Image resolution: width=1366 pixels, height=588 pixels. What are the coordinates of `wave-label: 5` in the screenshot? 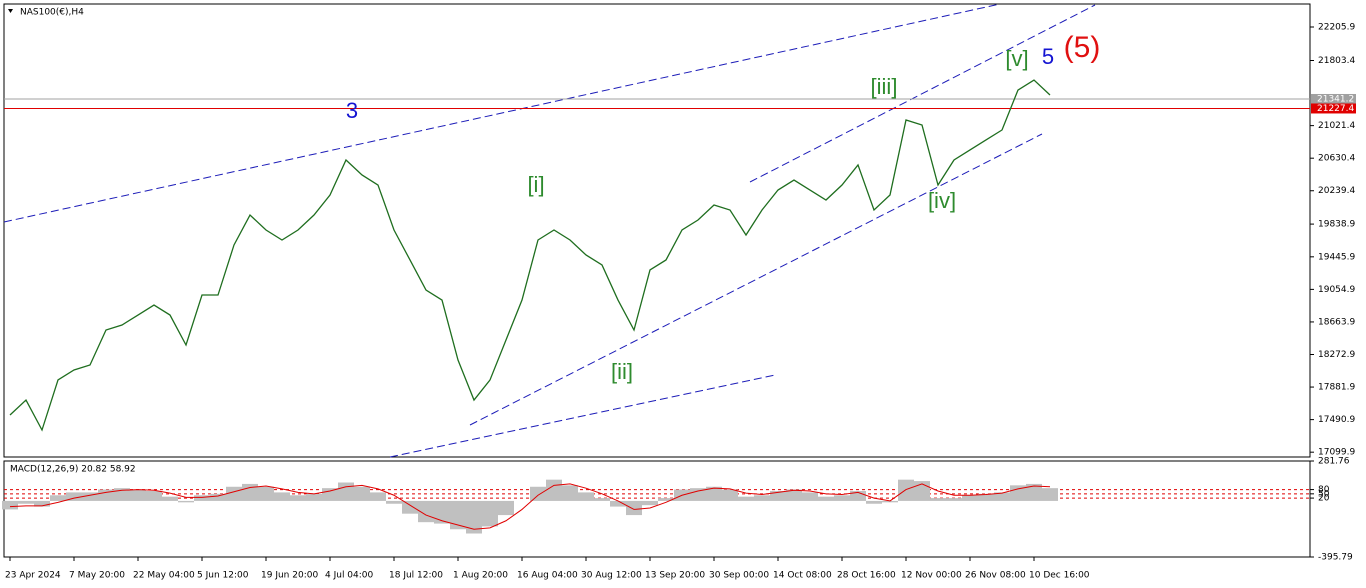 It's located at (1048, 56).